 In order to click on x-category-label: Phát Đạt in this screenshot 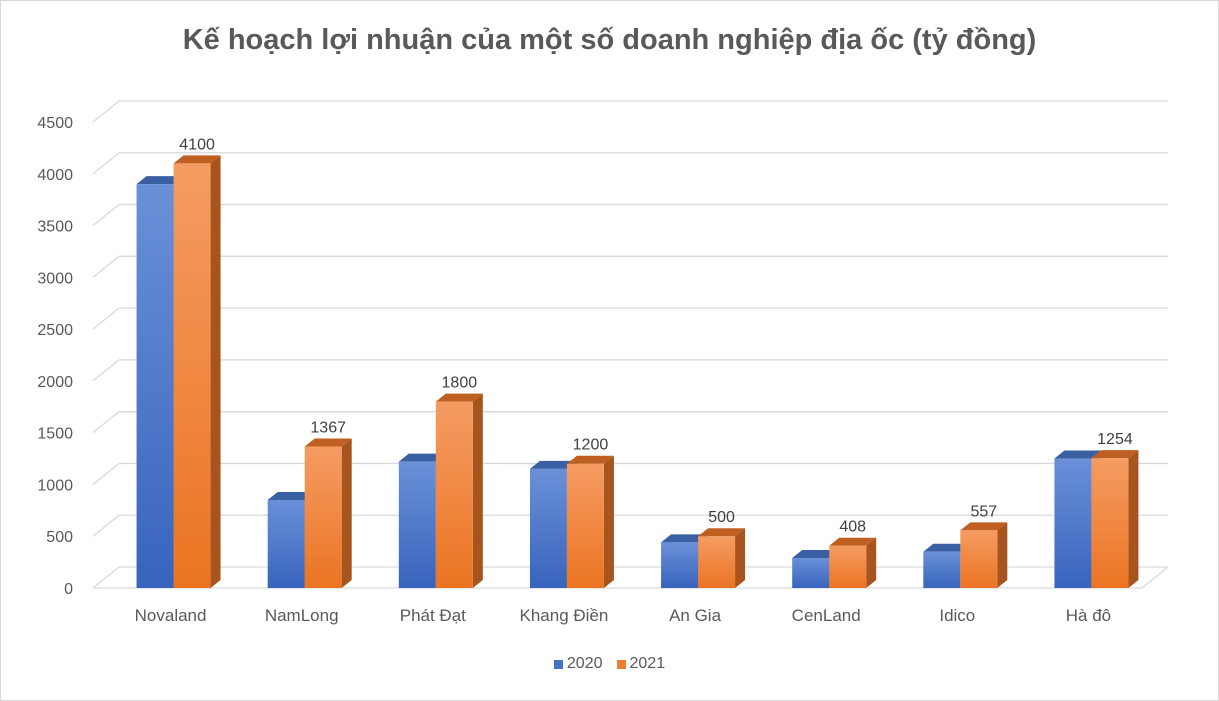, I will do `click(433, 615)`.